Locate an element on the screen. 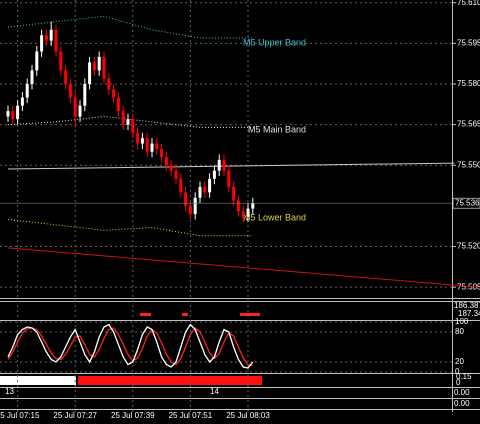 The width and height of the screenshot is (480, 424). x-tick-label: 25 Jul 07:27 is located at coordinates (75, 415).